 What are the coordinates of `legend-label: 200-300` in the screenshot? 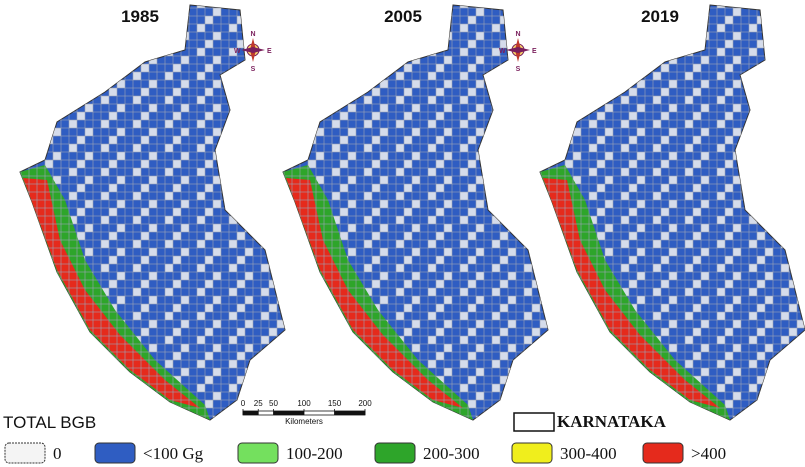 It's located at (451, 453).